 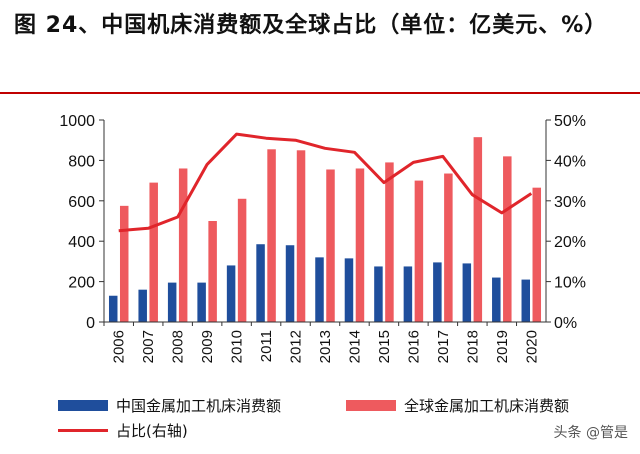 What do you see at coordinates (199, 405) in the screenshot?
I see `legend-label-china: 中国金属加工机床消费额` at bounding box center [199, 405].